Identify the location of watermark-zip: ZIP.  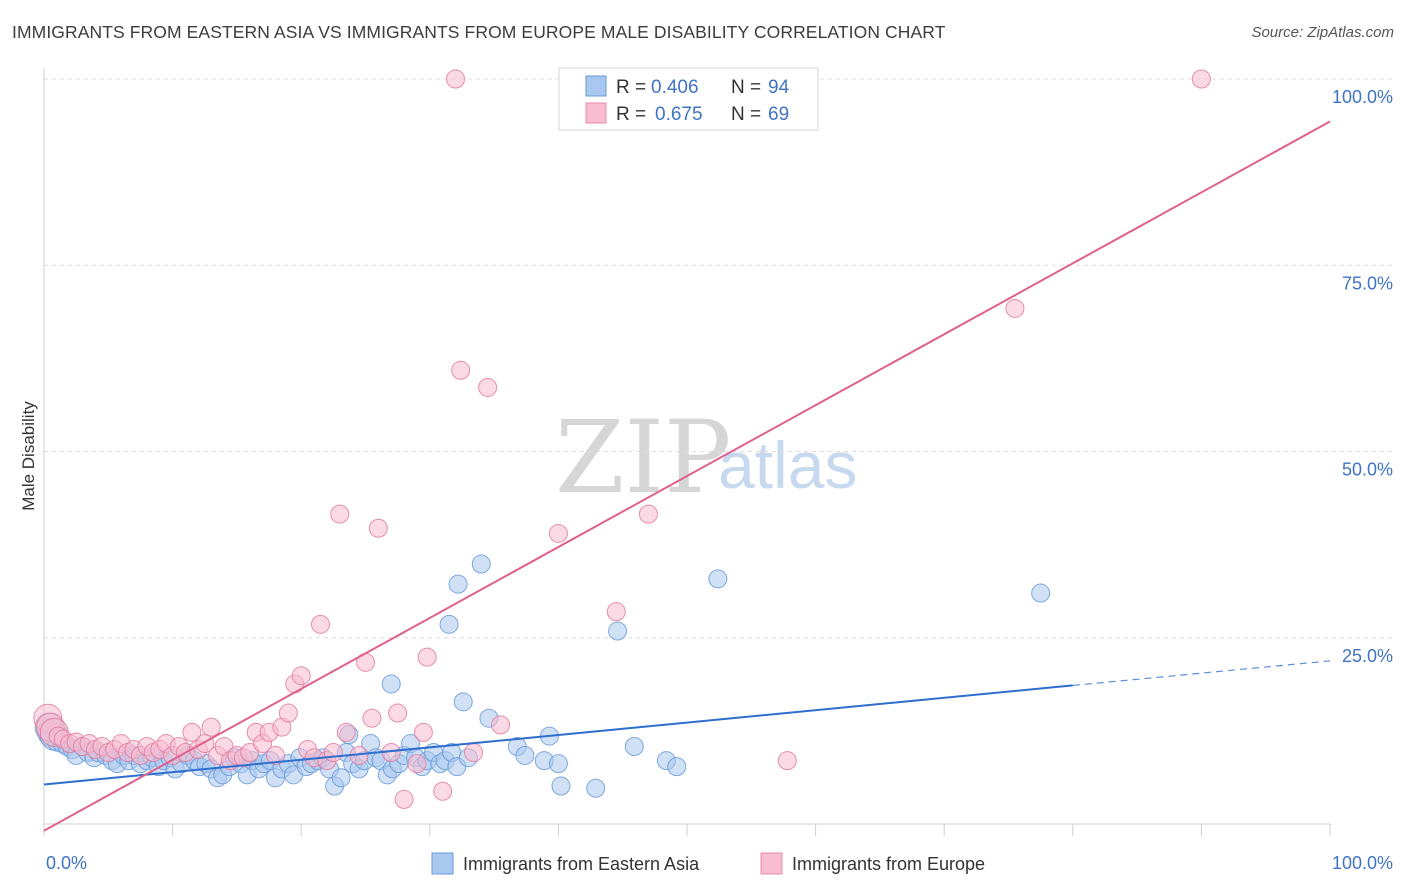
(643, 457).